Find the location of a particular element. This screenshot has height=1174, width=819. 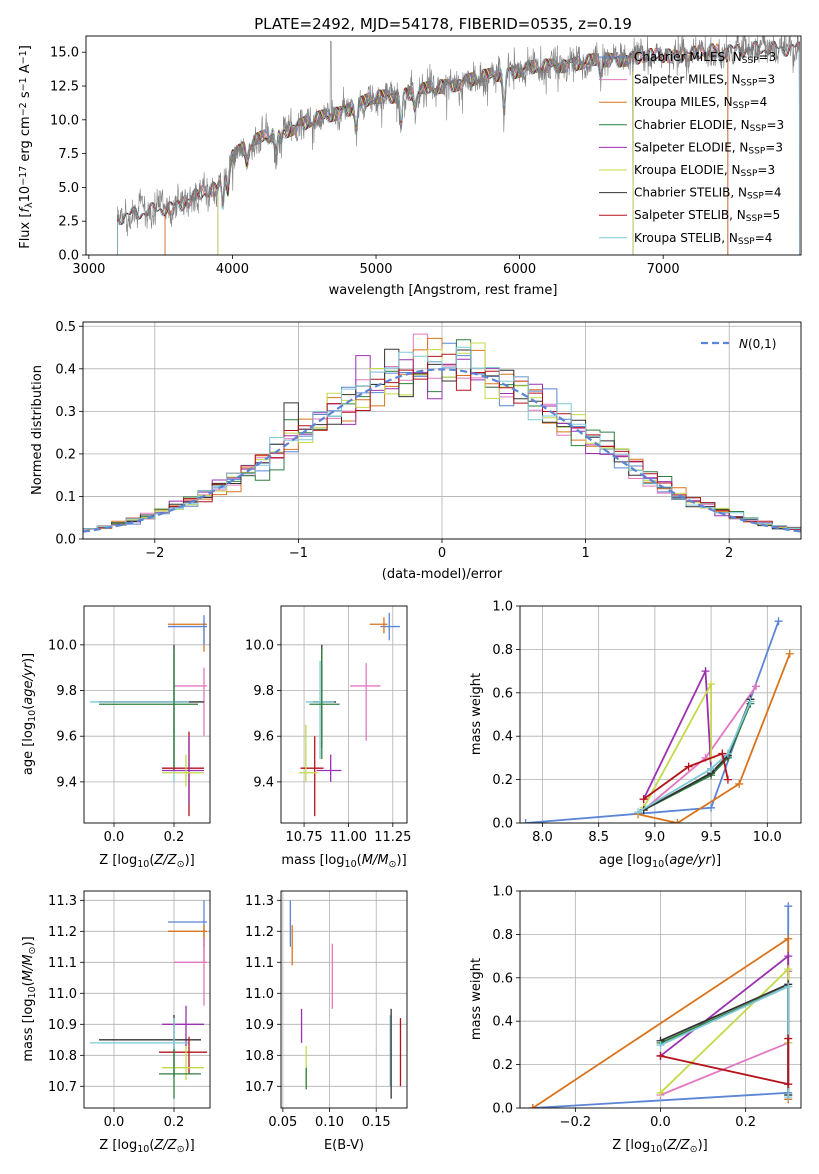

y-tick-label: 11.3 is located at coordinates (259, 901).